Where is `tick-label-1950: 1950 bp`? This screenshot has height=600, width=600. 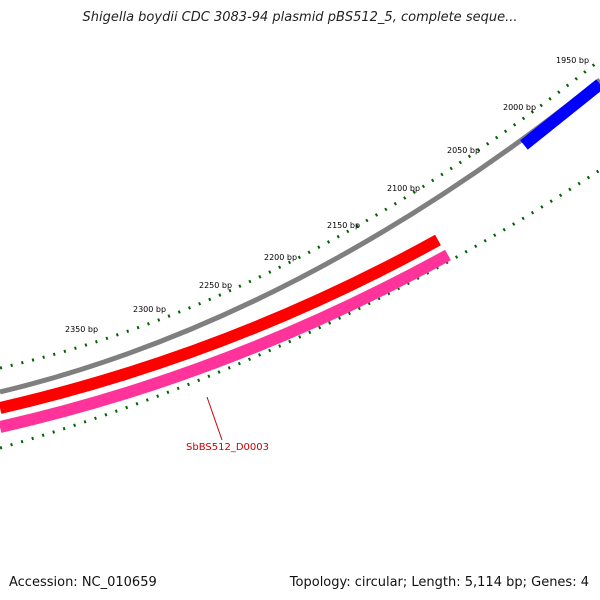 tick-label-1950: 1950 bp is located at coordinates (572, 60).